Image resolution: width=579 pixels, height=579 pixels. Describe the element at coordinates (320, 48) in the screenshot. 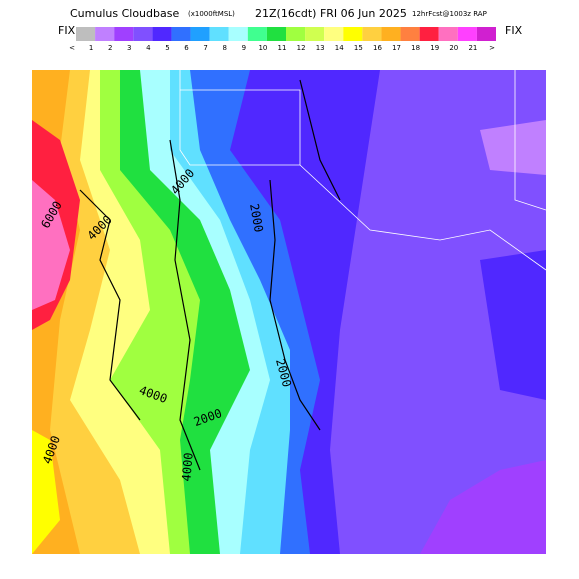

I see `colorbar-label: 13` at that location.